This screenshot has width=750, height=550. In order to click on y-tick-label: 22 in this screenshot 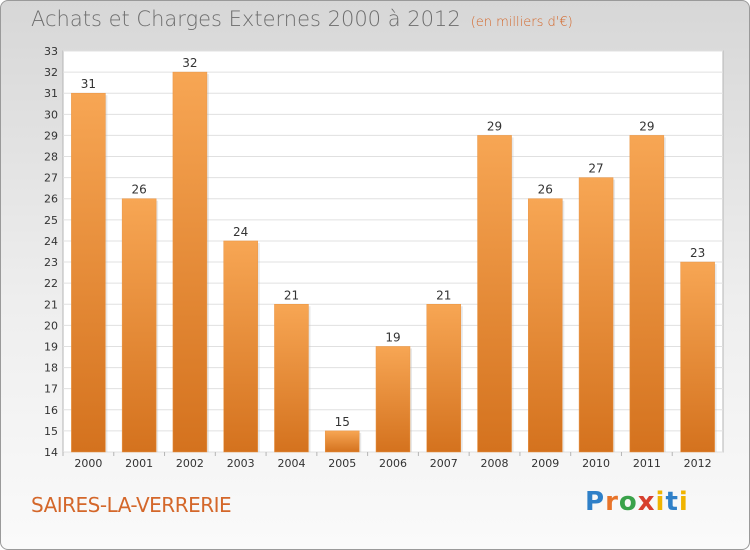, I will do `click(51, 283)`.